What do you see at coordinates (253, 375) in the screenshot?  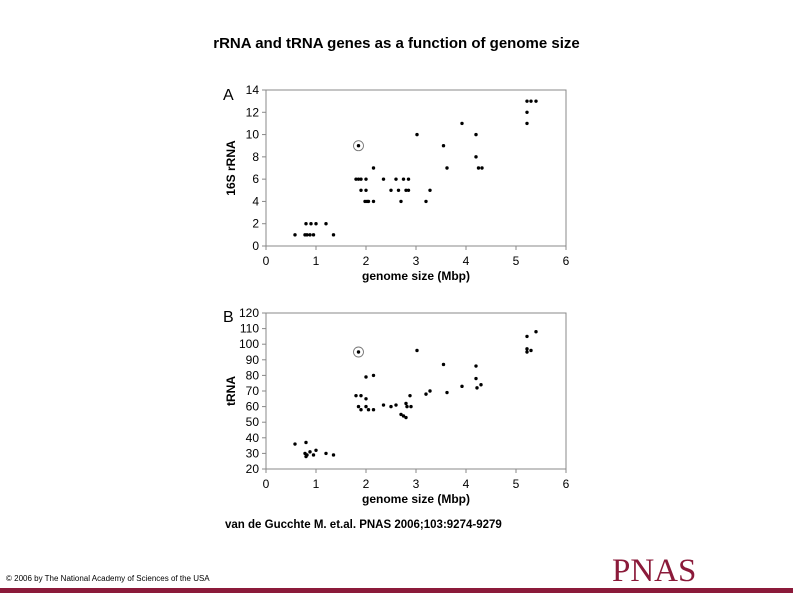 I see `y-tick-label: 80` at bounding box center [253, 375].